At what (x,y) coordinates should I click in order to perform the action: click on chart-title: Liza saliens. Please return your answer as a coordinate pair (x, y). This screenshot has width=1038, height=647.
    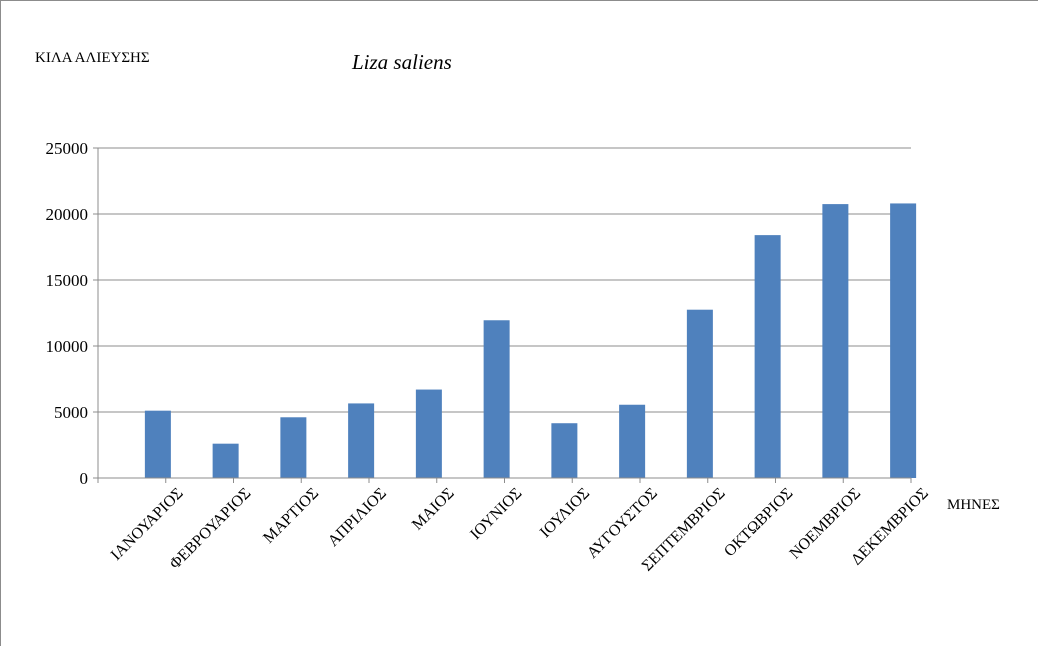
    Looking at the image, I should click on (401, 62).